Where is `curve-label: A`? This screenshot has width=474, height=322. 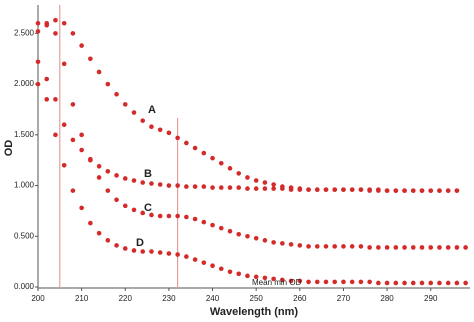
curve-label: A is located at coordinates (152, 110).